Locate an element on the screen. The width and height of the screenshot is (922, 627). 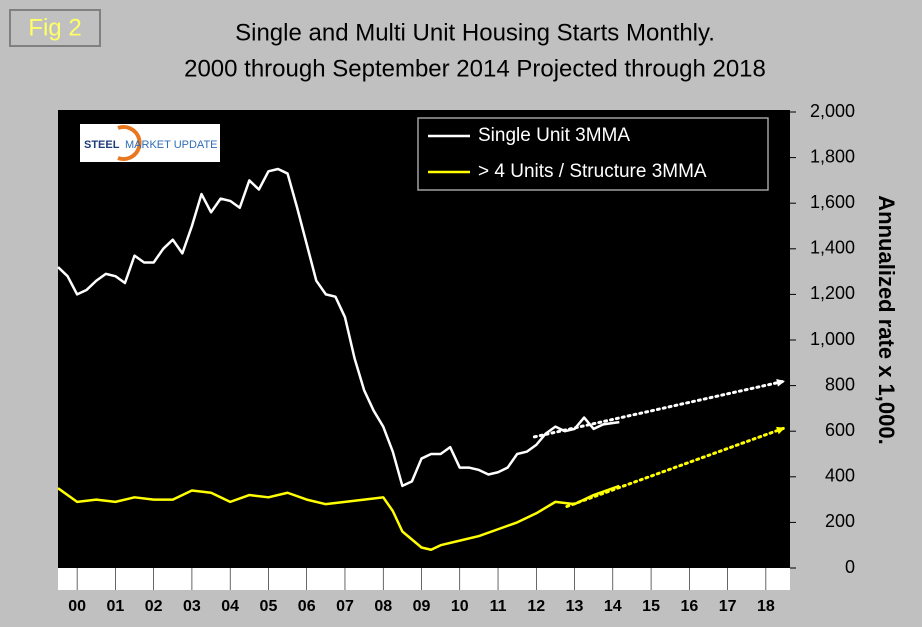
x-tick-label: 06 is located at coordinates (307, 606).